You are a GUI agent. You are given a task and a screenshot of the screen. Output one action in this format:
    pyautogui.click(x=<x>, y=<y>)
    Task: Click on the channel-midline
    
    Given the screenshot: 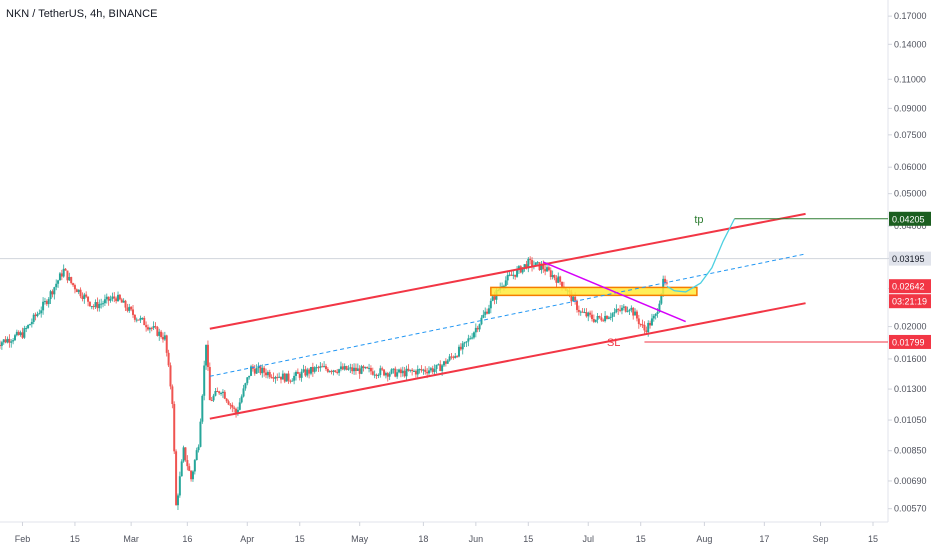 What is the action you would take?
    pyautogui.click(x=507, y=315)
    